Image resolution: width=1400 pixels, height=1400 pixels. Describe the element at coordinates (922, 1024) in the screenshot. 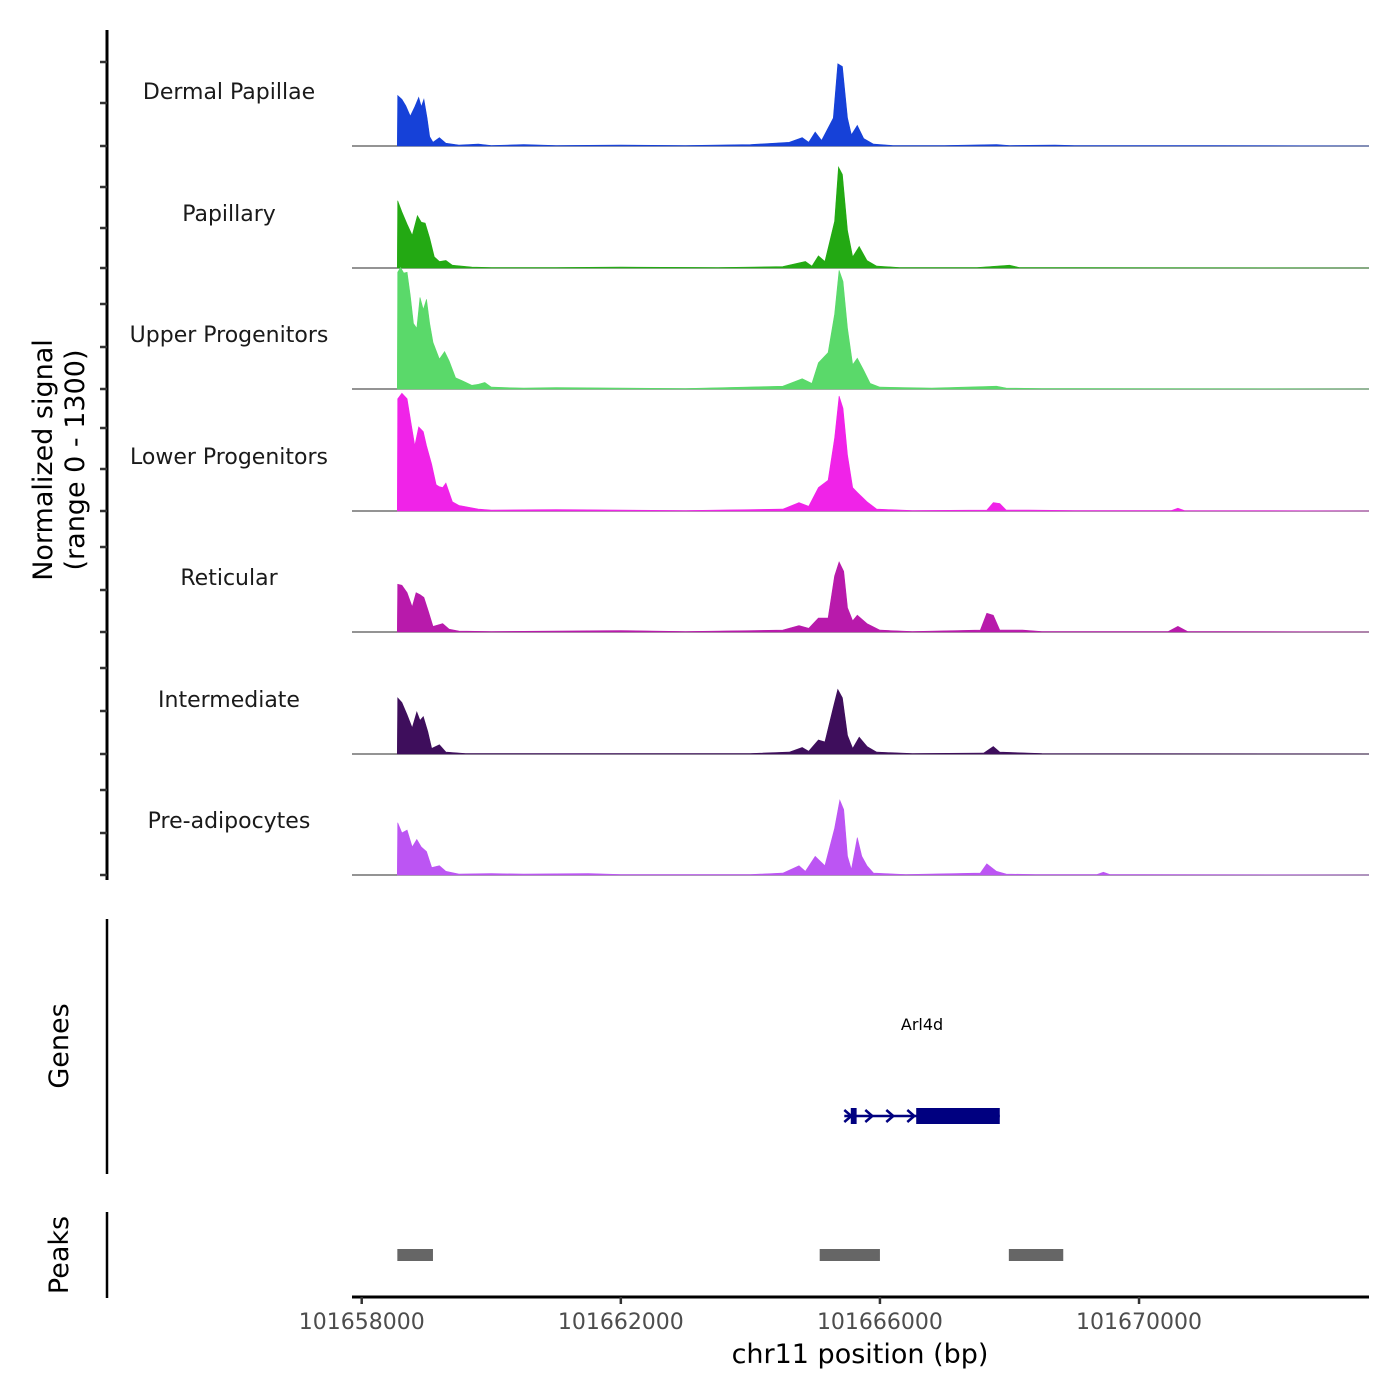

I see `gene-label: Arl4d` at that location.